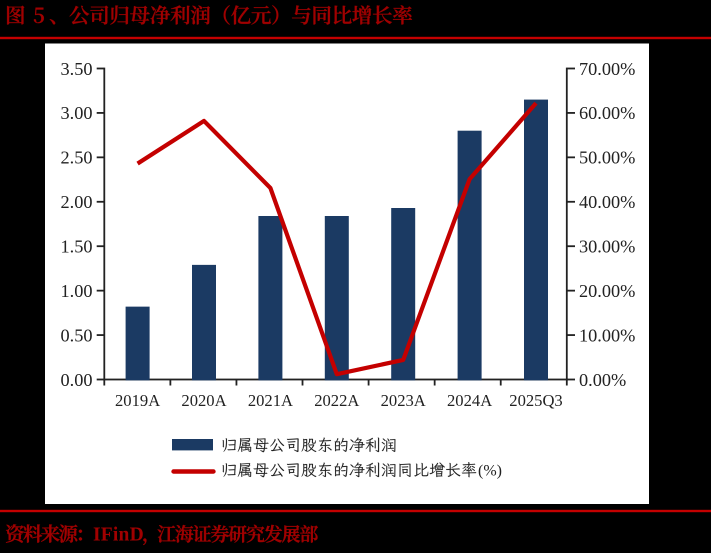 The width and height of the screenshot is (711, 553). I want to click on svg-text: 60.00%, so click(607, 113).